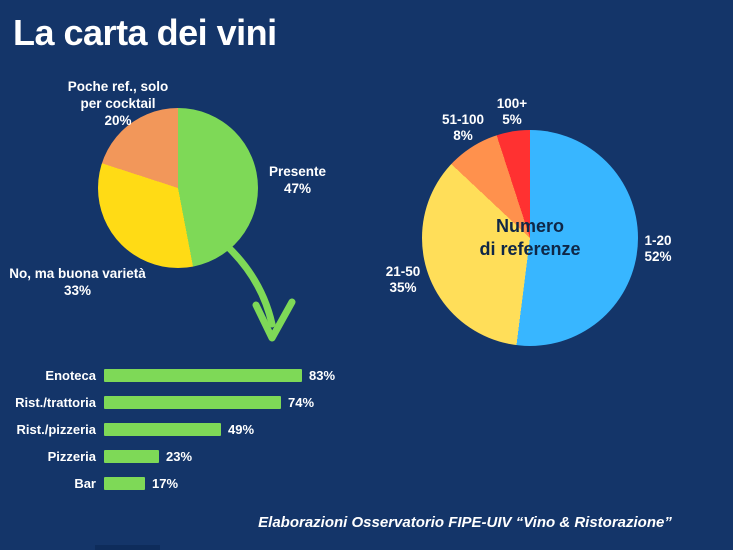  I want to click on pie2-callout-1-20-pct: 52%, so click(658, 256).